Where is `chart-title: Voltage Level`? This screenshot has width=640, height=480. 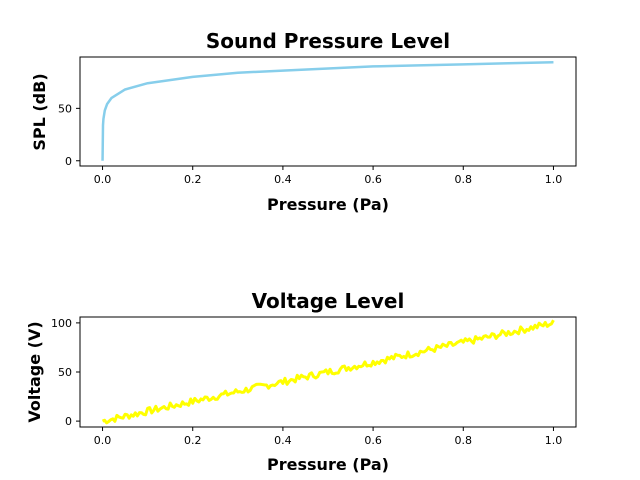 chart-title: Voltage Level is located at coordinates (328, 301).